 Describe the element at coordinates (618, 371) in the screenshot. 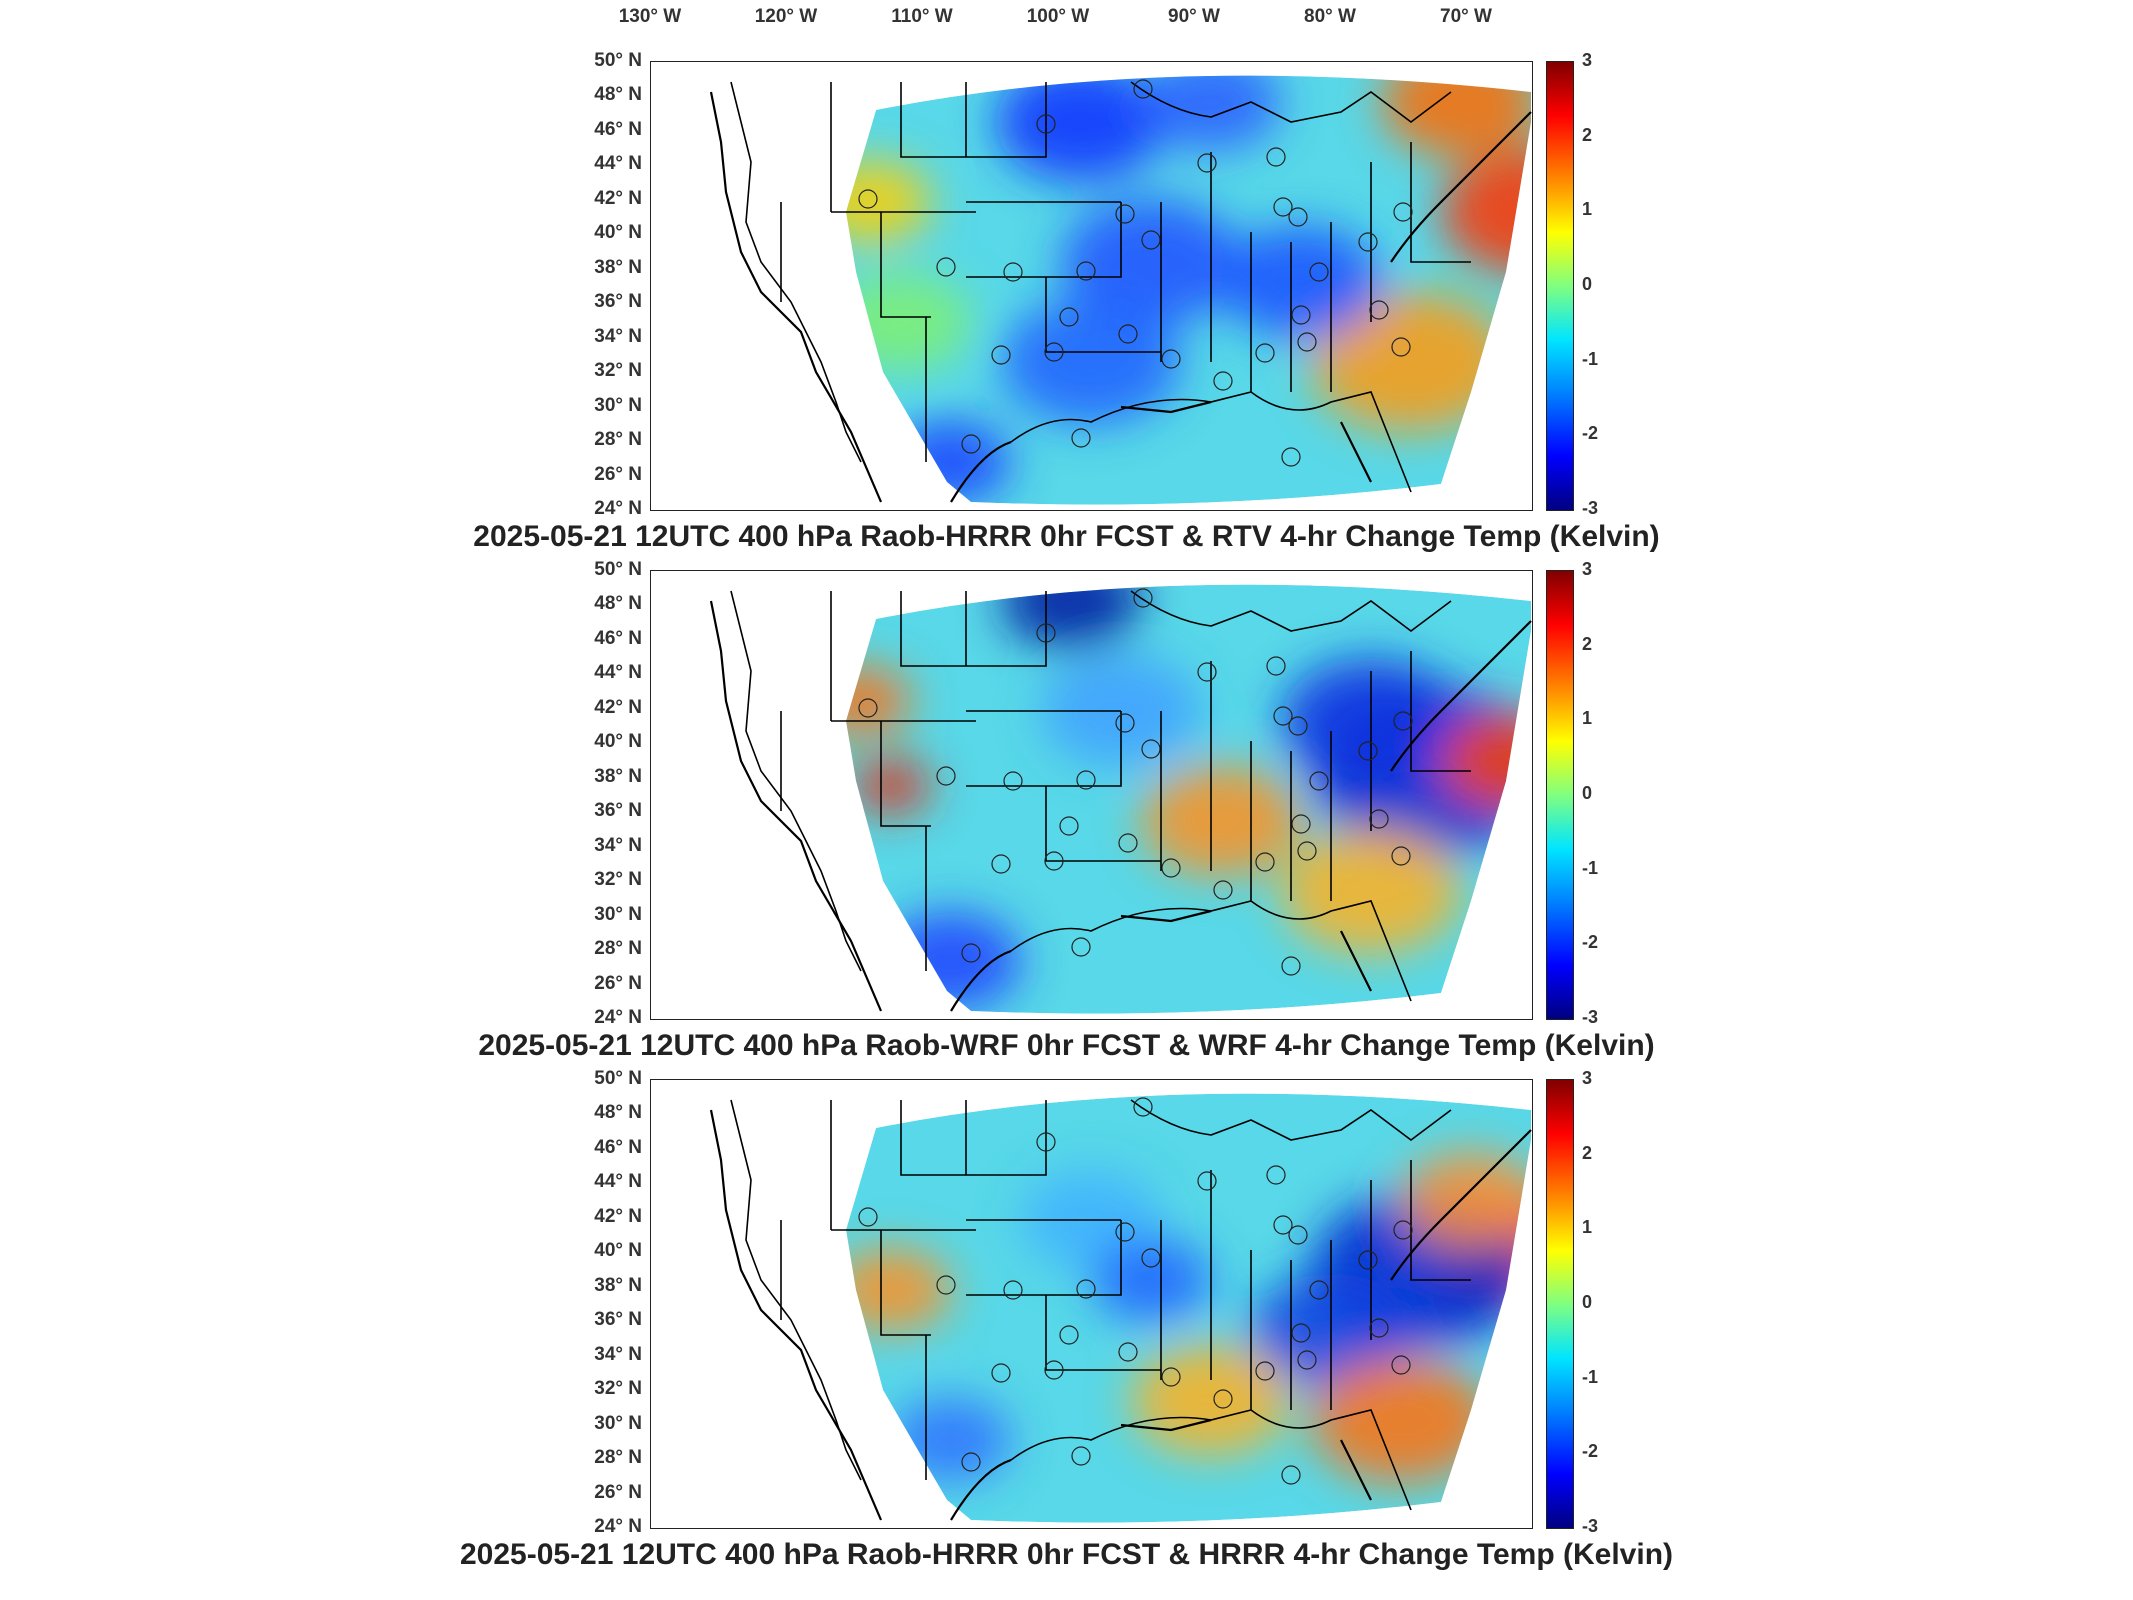

I see `latitude-label: 32° N` at that location.